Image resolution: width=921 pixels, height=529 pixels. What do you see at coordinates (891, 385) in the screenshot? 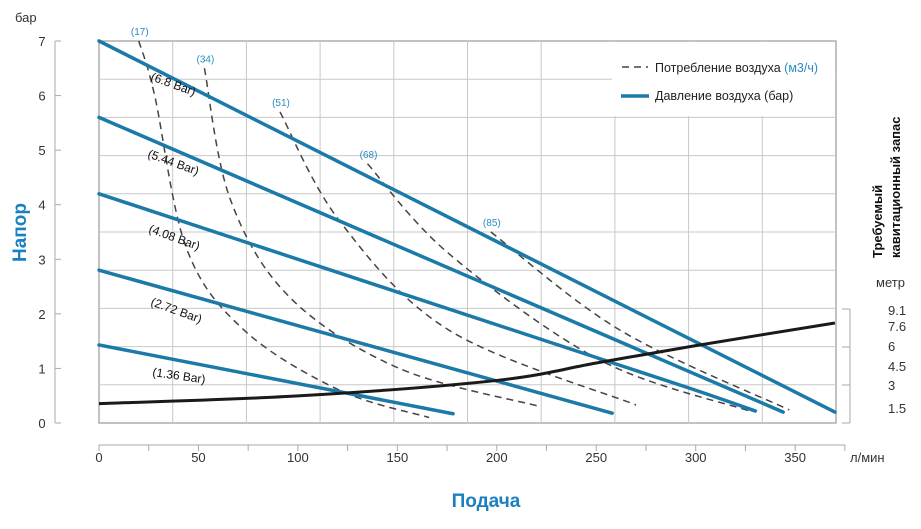
I see `y2-tick-label: 3` at bounding box center [891, 385].